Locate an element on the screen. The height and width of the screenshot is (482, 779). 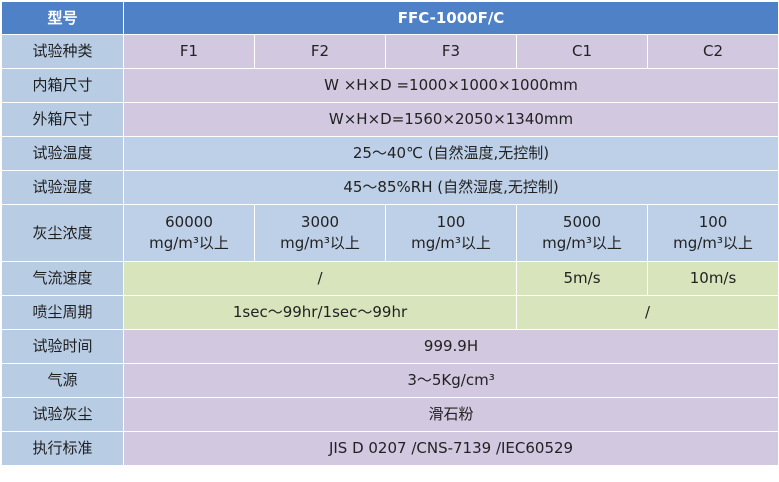
cell: F3 is located at coordinates (451, 51).